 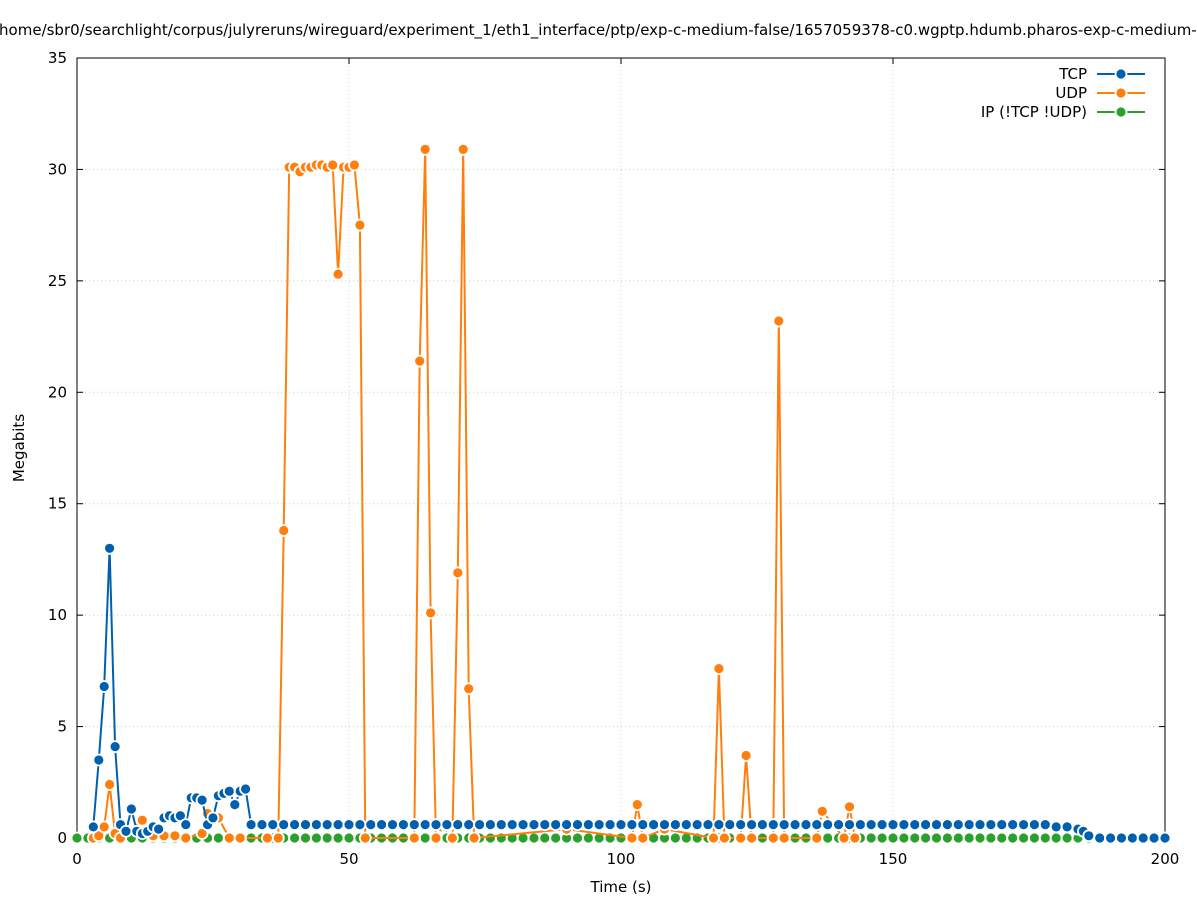 I want to click on legend-label: UDP, so click(x=1071, y=93).